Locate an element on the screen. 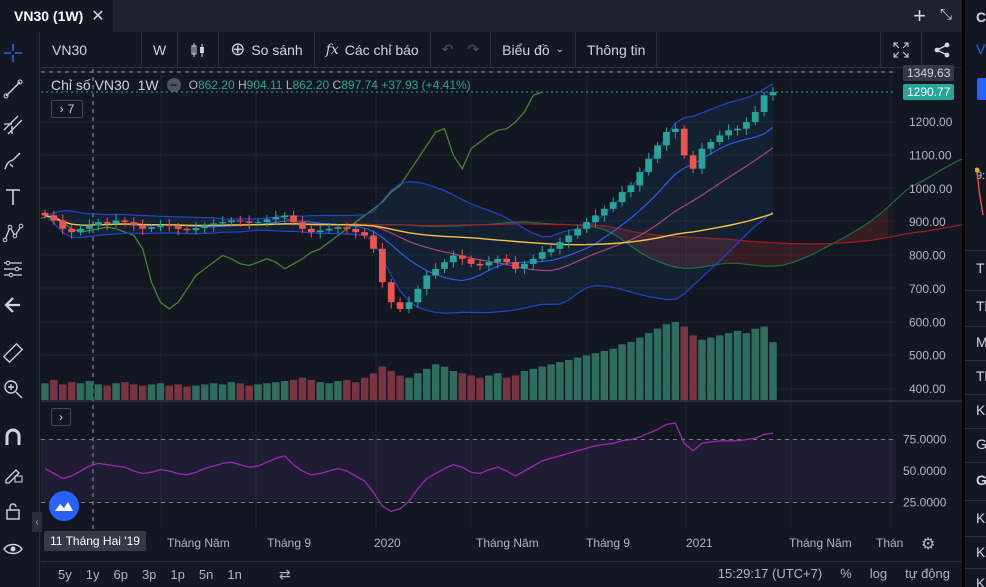 The height and width of the screenshot is (587, 986). close-tab-icon: ✕ is located at coordinates (98, 16).